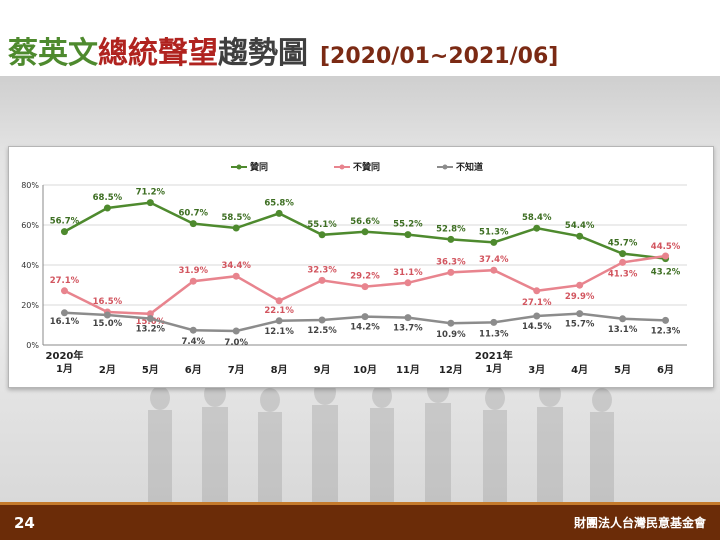  I want to click on data-label-approve: 55.2%, so click(408, 225).